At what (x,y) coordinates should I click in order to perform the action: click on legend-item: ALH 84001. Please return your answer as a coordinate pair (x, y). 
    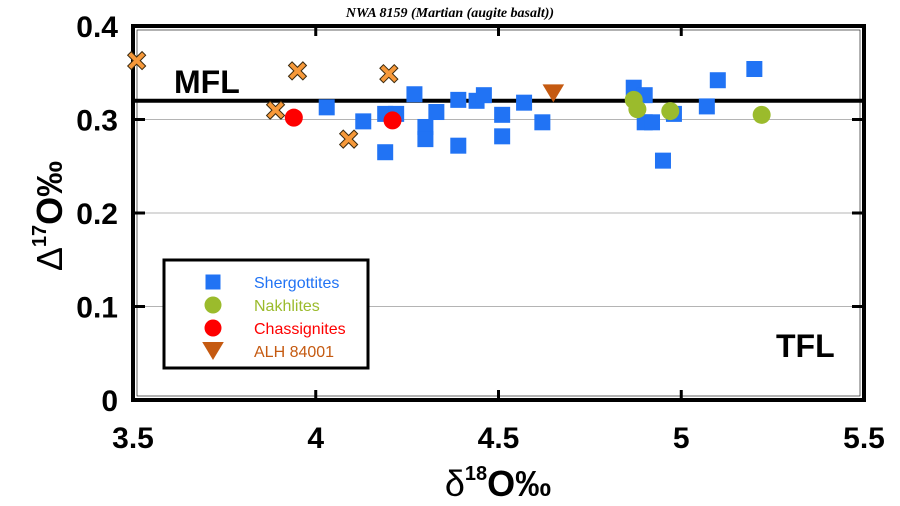
    Looking at the image, I should click on (268, 351).